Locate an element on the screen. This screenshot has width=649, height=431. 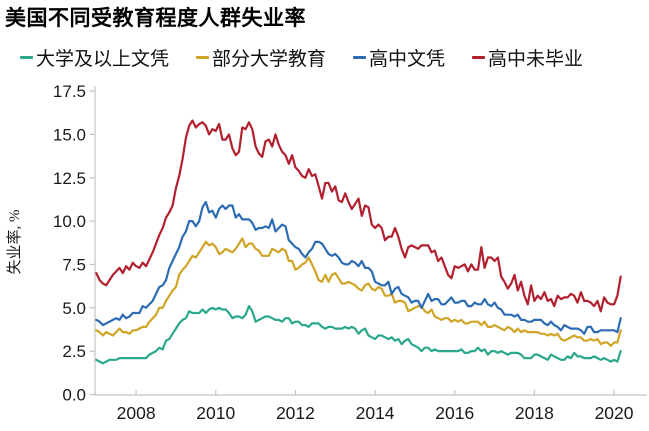
legend-item-less-than-high-school: 高中未毕业 is located at coordinates (527, 57).